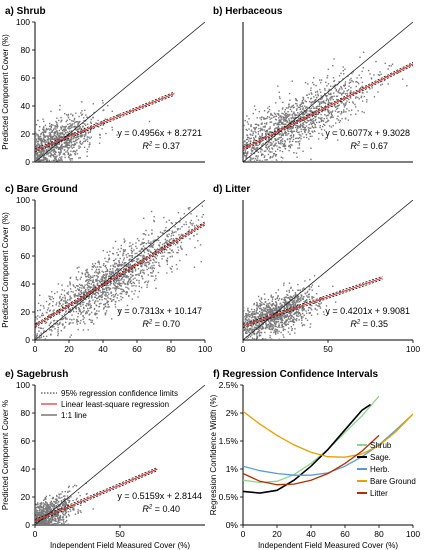 The width and height of the screenshot is (430, 550). What do you see at coordinates (5, 455) in the screenshot?
I see `y-axis-label: Predicted Component Cover %` at bounding box center [5, 455].